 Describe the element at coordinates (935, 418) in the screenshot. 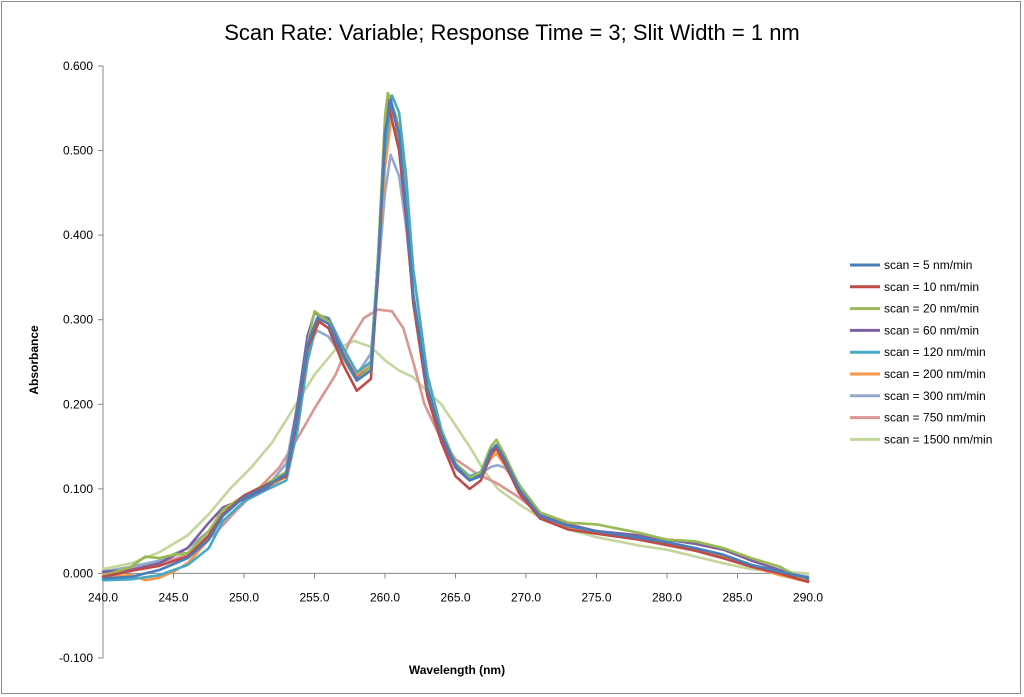

I see `legend-entry: scan = 750 nm/min` at that location.